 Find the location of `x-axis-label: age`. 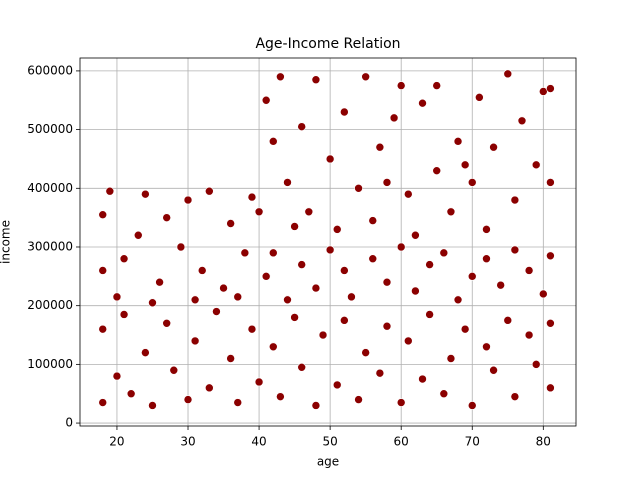

x-axis-label: age is located at coordinates (328, 462).